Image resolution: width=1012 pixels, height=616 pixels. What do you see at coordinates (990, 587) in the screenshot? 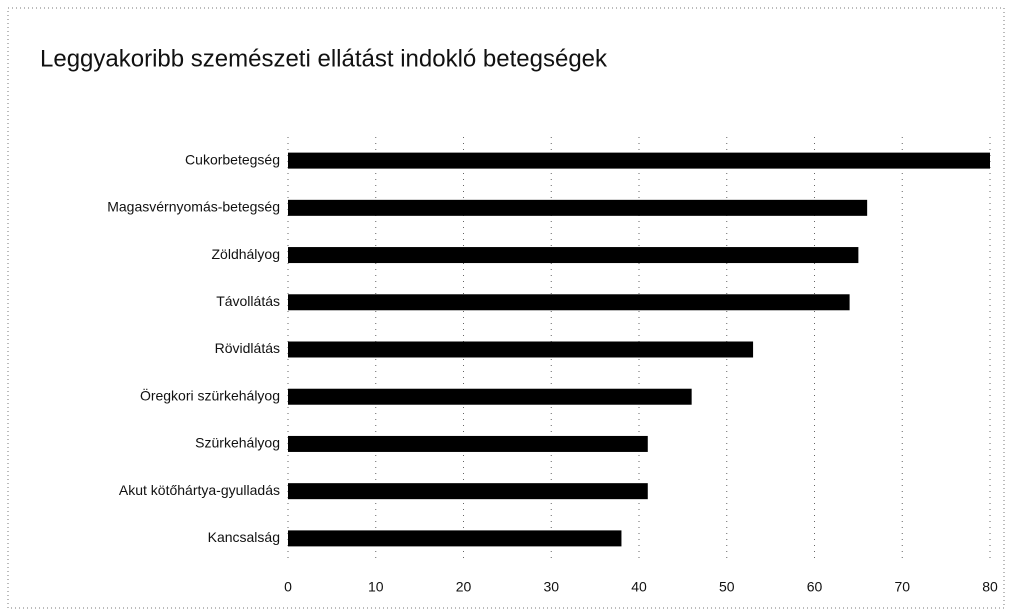
I see `x-tick-label: 80` at bounding box center [990, 587].